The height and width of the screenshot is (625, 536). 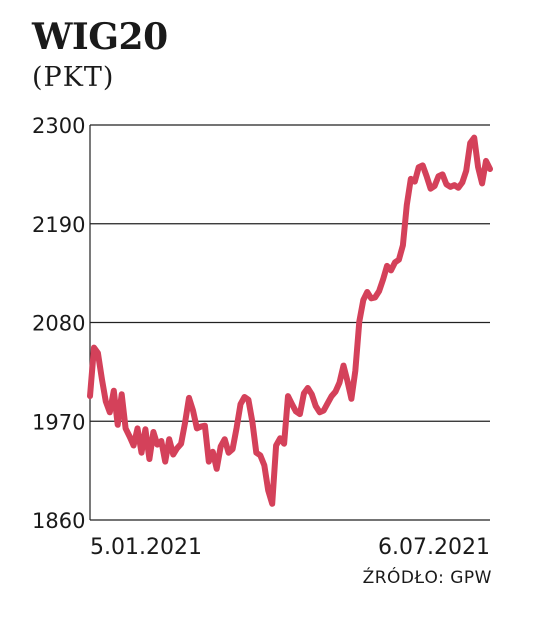 What do you see at coordinates (73, 77) in the screenshot?
I see `unit-label: (PKT)` at bounding box center [73, 77].